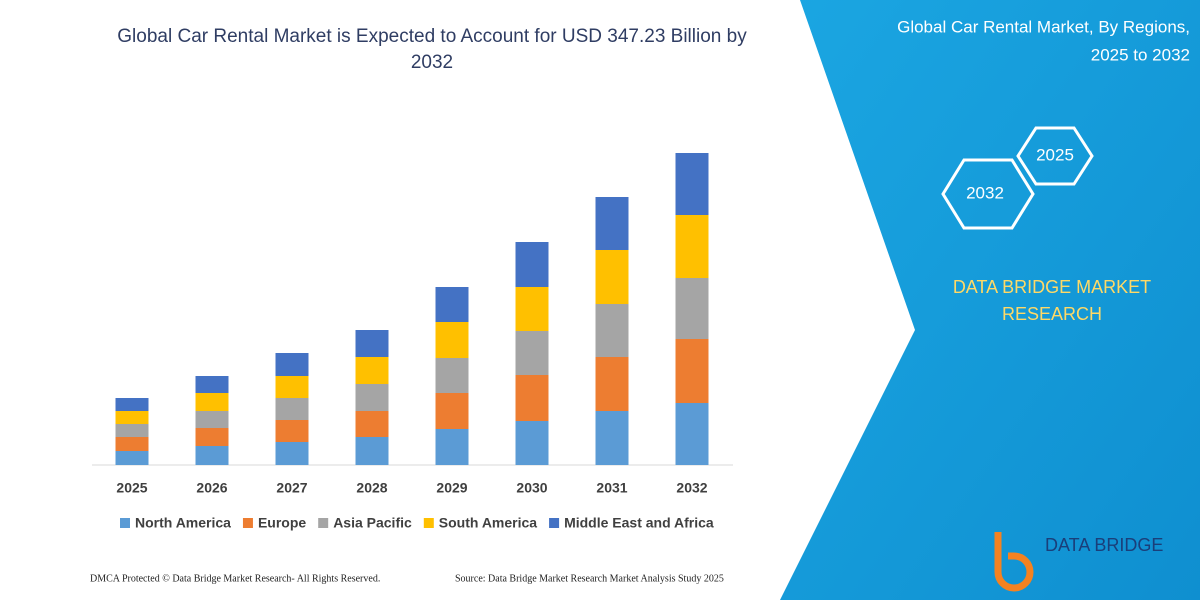  I want to click on x-tick-label: 2032, so click(691, 488).